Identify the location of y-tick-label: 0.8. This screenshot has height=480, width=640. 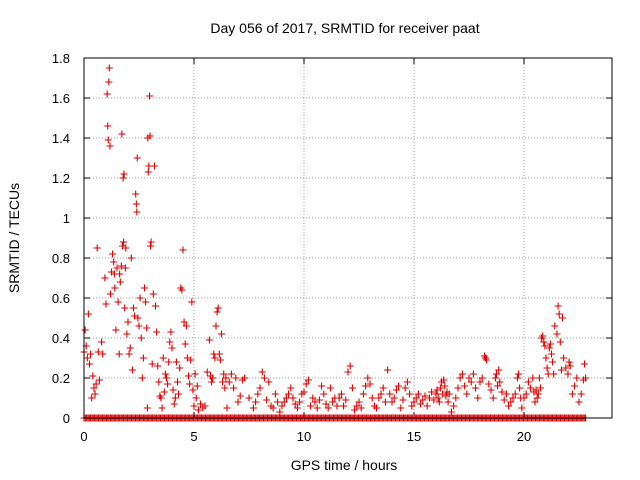
(61, 258).